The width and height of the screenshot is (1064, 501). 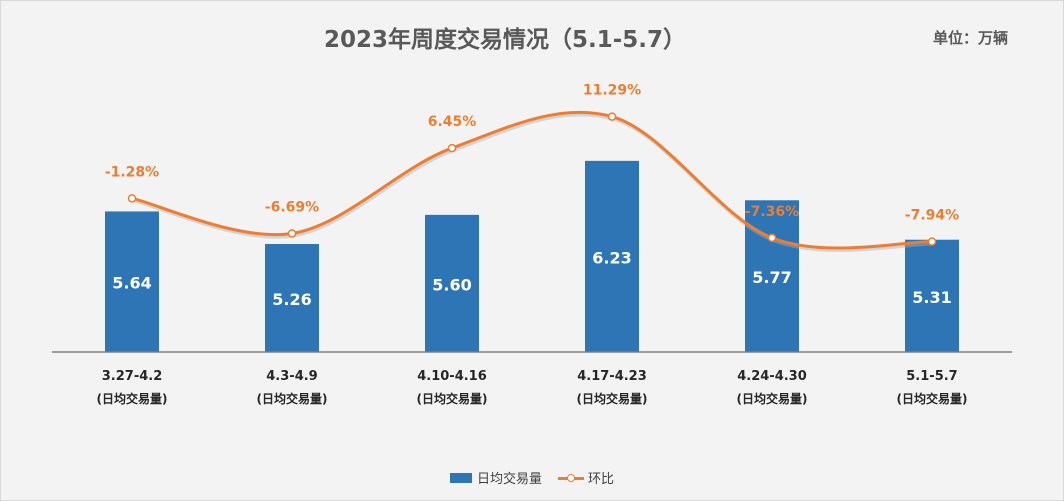 I want to click on category-sublabel-3: (日均交易量), so click(x=612, y=398).